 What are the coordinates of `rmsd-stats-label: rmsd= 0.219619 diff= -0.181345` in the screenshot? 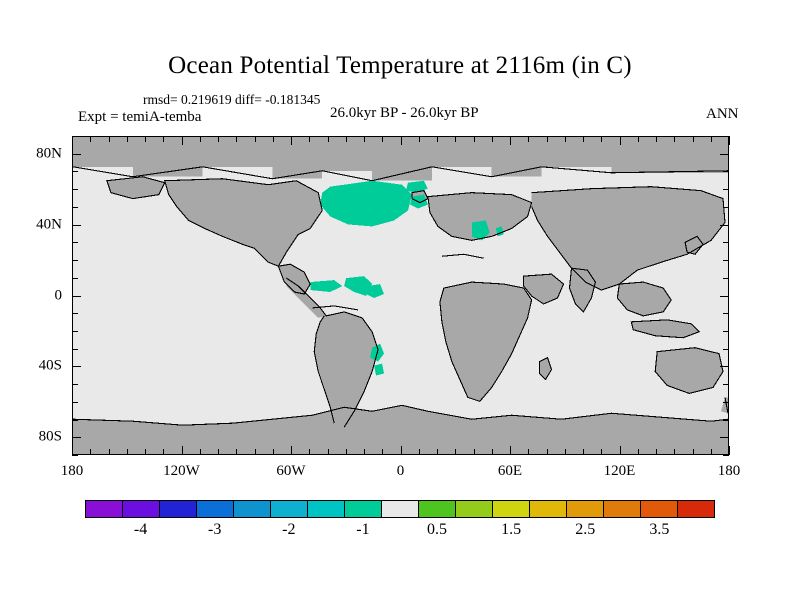 It's located at (232, 99).